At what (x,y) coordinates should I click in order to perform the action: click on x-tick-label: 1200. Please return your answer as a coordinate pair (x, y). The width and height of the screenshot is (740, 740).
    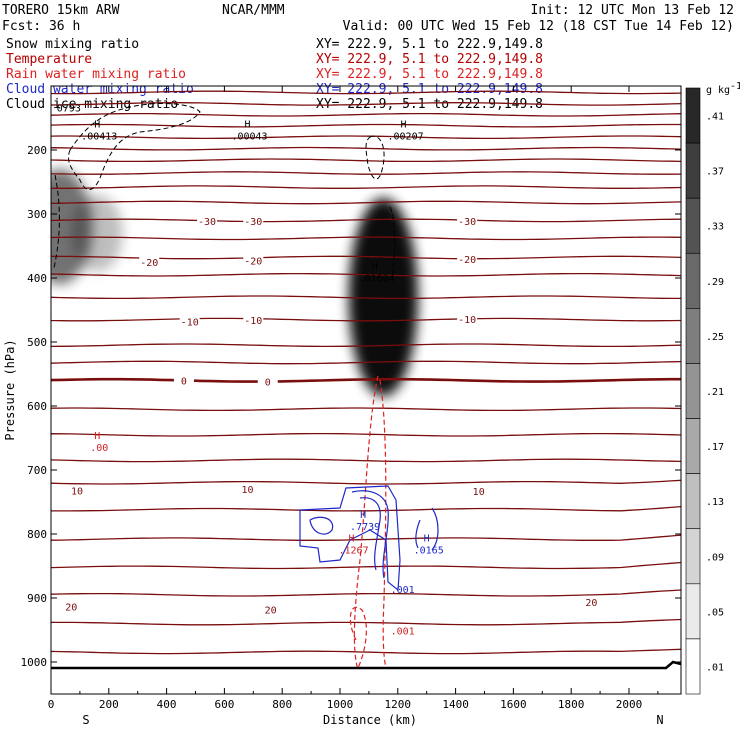
    Looking at the image, I should click on (398, 704).